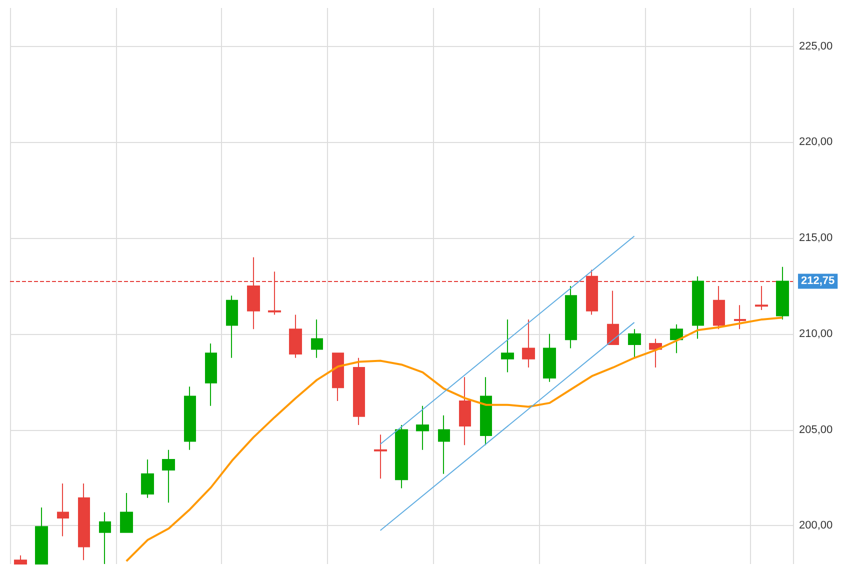 This screenshot has width=859, height=580. Describe the element at coordinates (816, 430) in the screenshot. I see `y-tick-label: 205,00` at that location.